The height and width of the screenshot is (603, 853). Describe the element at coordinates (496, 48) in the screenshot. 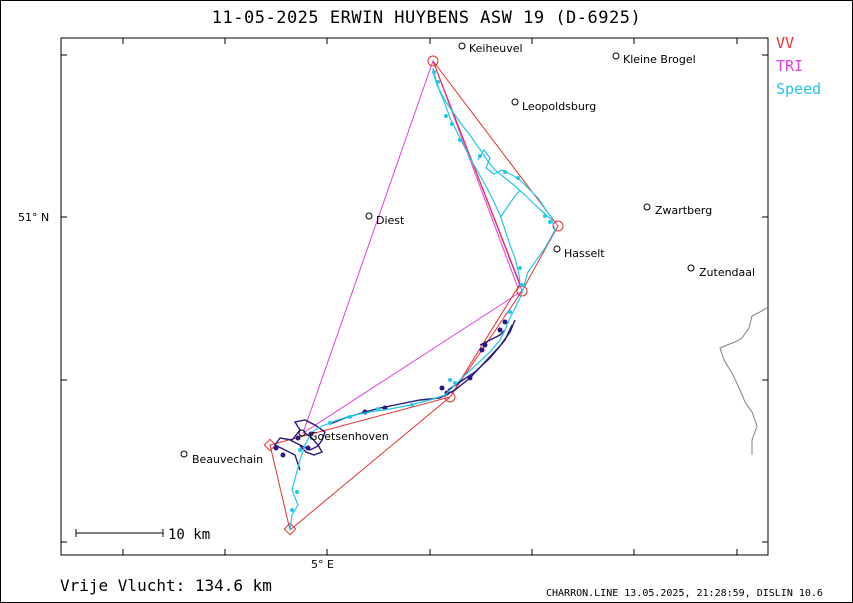

I see `place-label-keiheuvel: Keiheuvel` at that location.